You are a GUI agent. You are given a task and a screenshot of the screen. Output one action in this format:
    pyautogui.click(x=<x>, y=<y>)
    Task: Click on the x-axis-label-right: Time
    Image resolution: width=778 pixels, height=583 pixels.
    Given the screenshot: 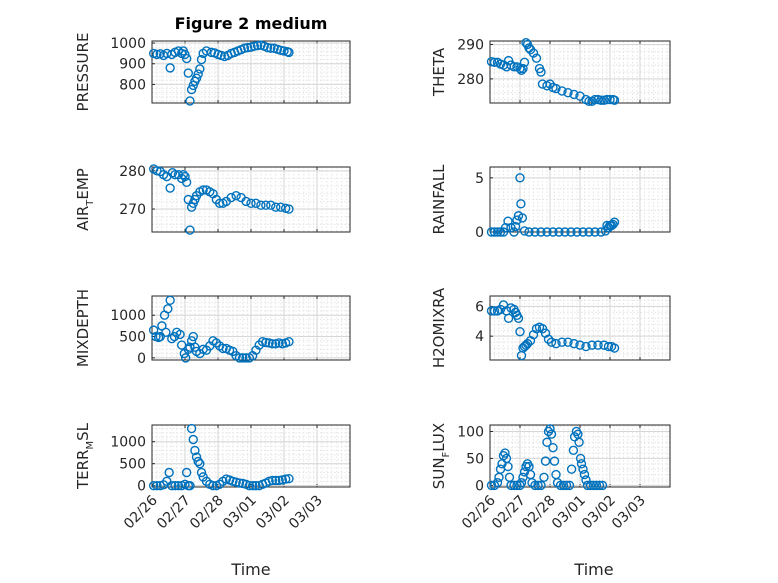 What is the action you would take?
    pyautogui.click(x=593, y=569)
    